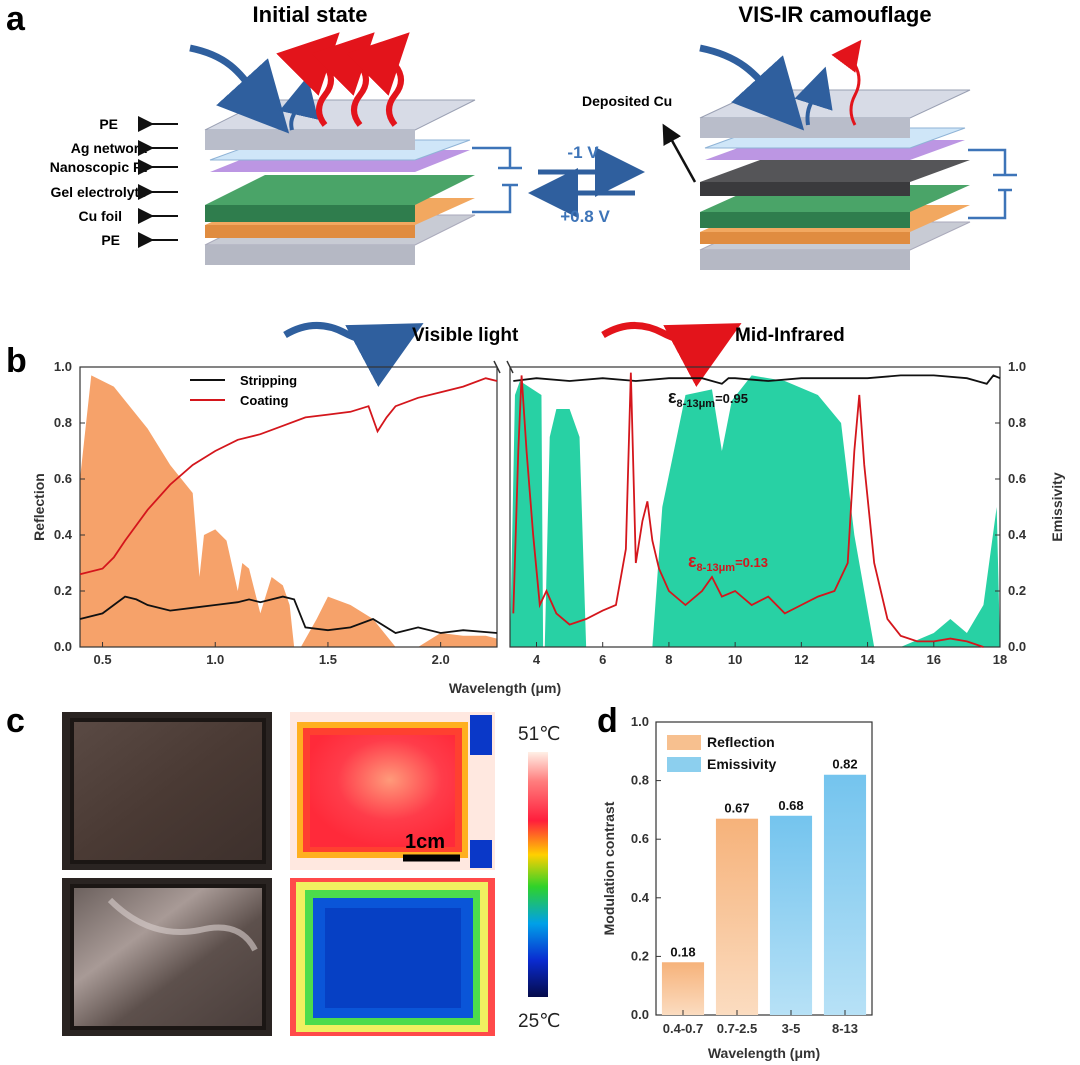  I want to click on thermal-colorbar, so click(538, 874).